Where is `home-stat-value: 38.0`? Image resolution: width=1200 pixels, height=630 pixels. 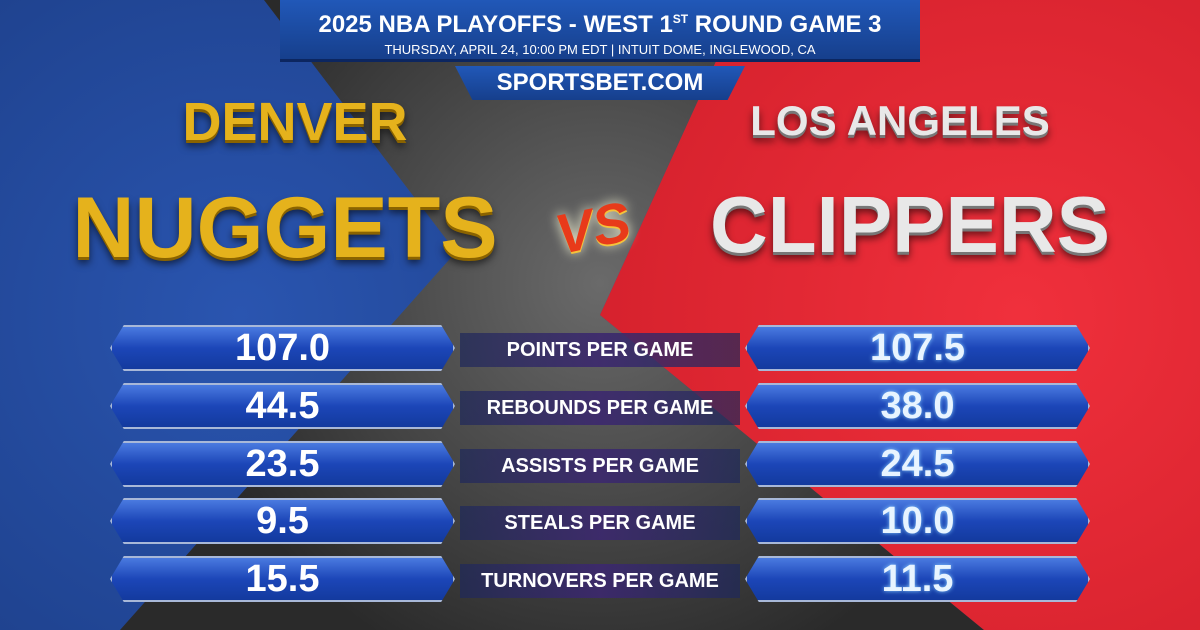 home-stat-value: 38.0 is located at coordinates (917, 406).